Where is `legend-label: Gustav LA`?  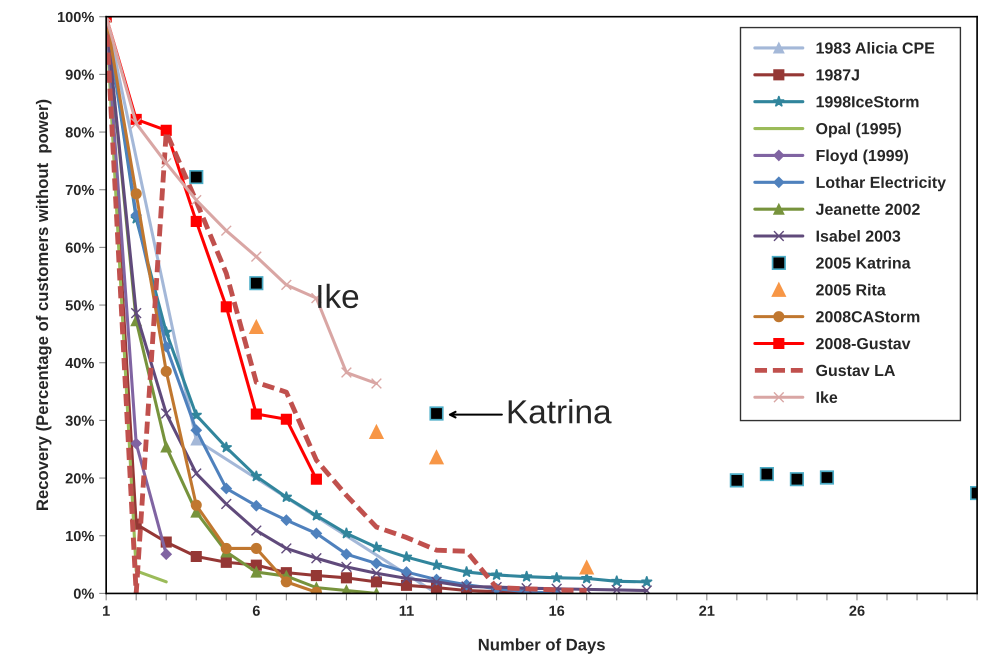
legend-label: Gustav LA is located at coordinates (856, 370).